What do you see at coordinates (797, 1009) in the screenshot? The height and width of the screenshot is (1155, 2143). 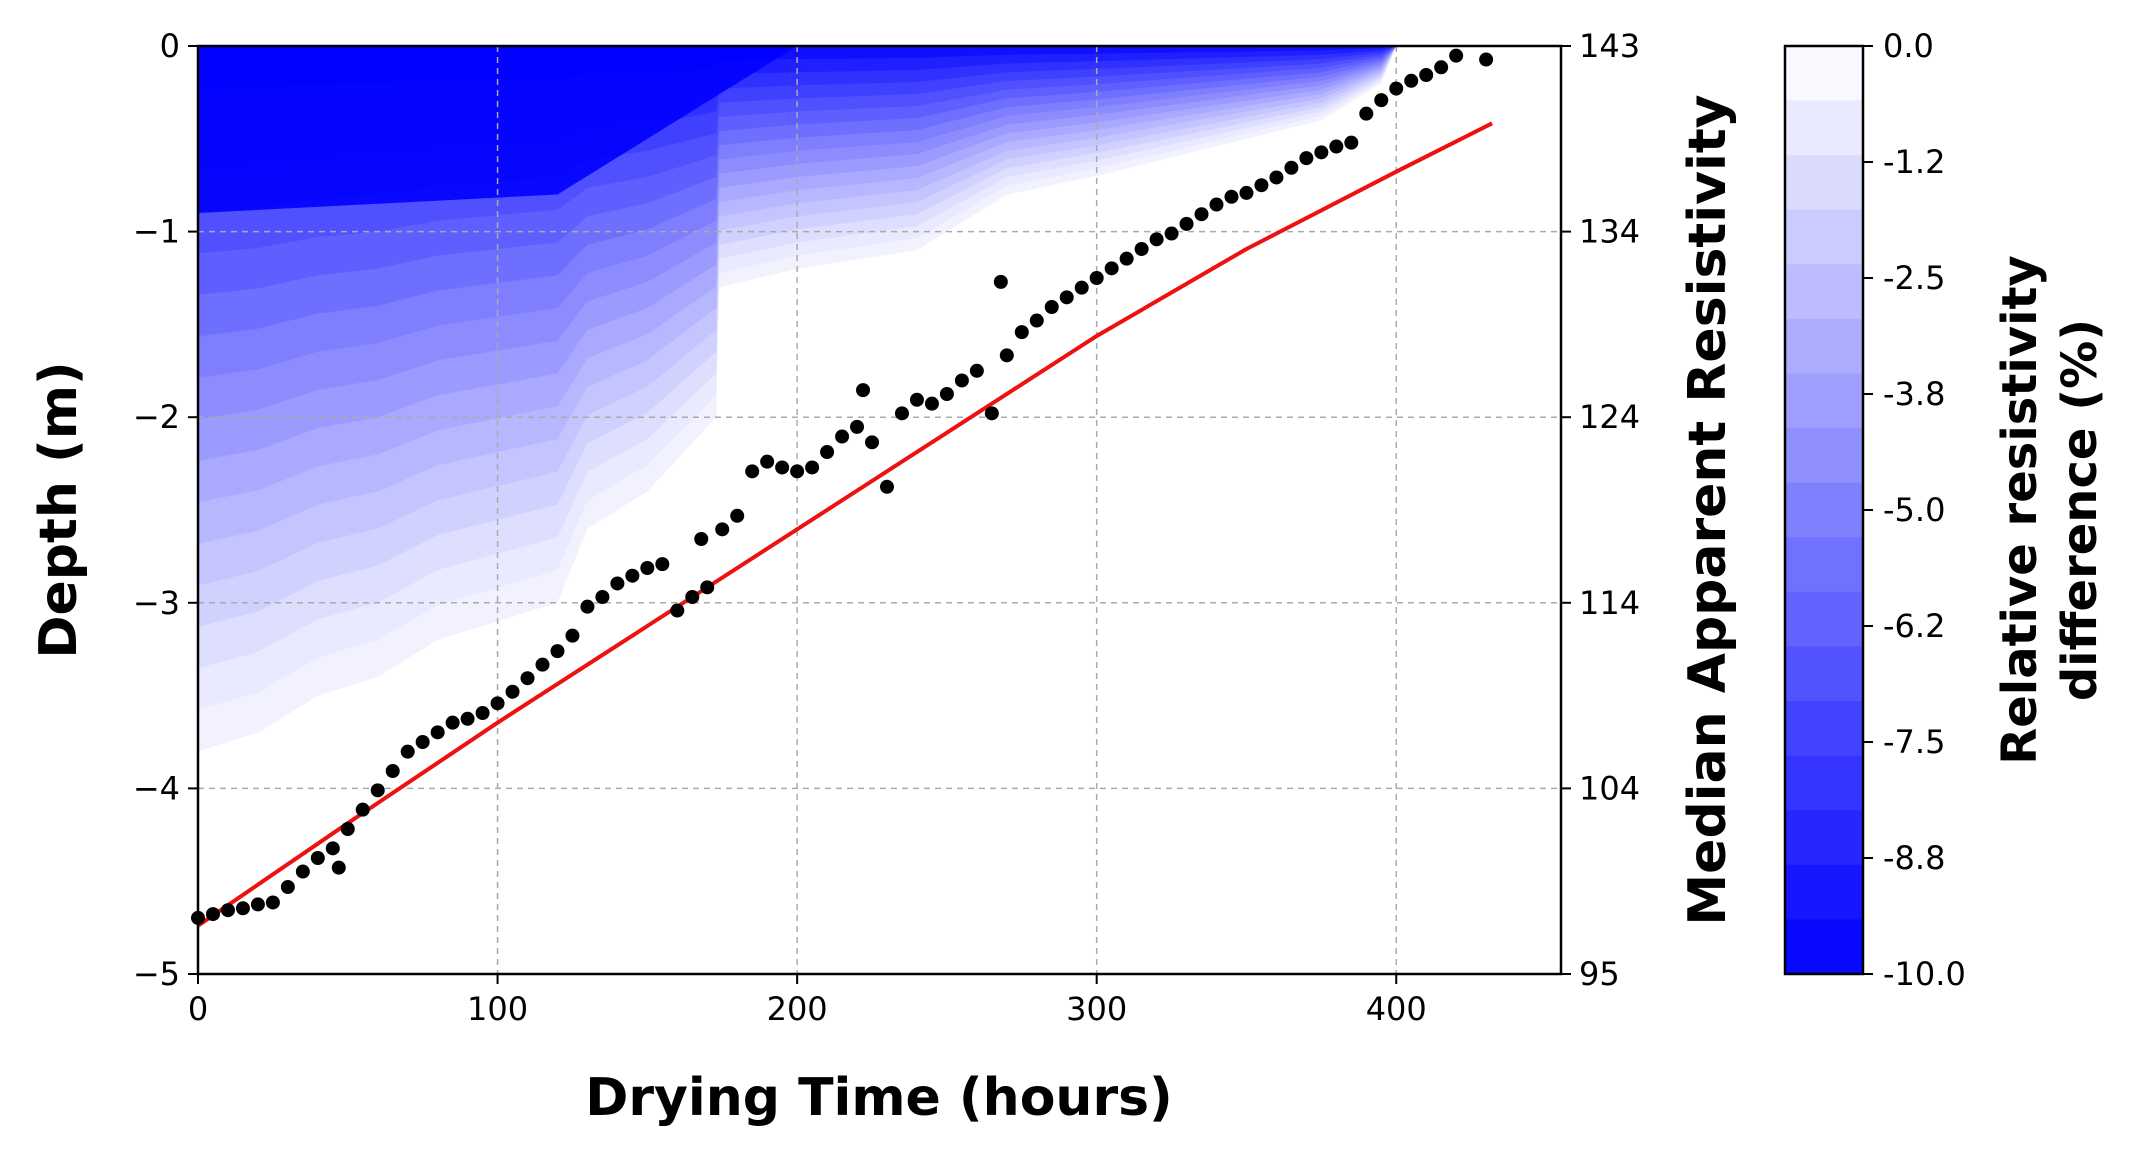 I see `x-tick-label: 200` at bounding box center [797, 1009].